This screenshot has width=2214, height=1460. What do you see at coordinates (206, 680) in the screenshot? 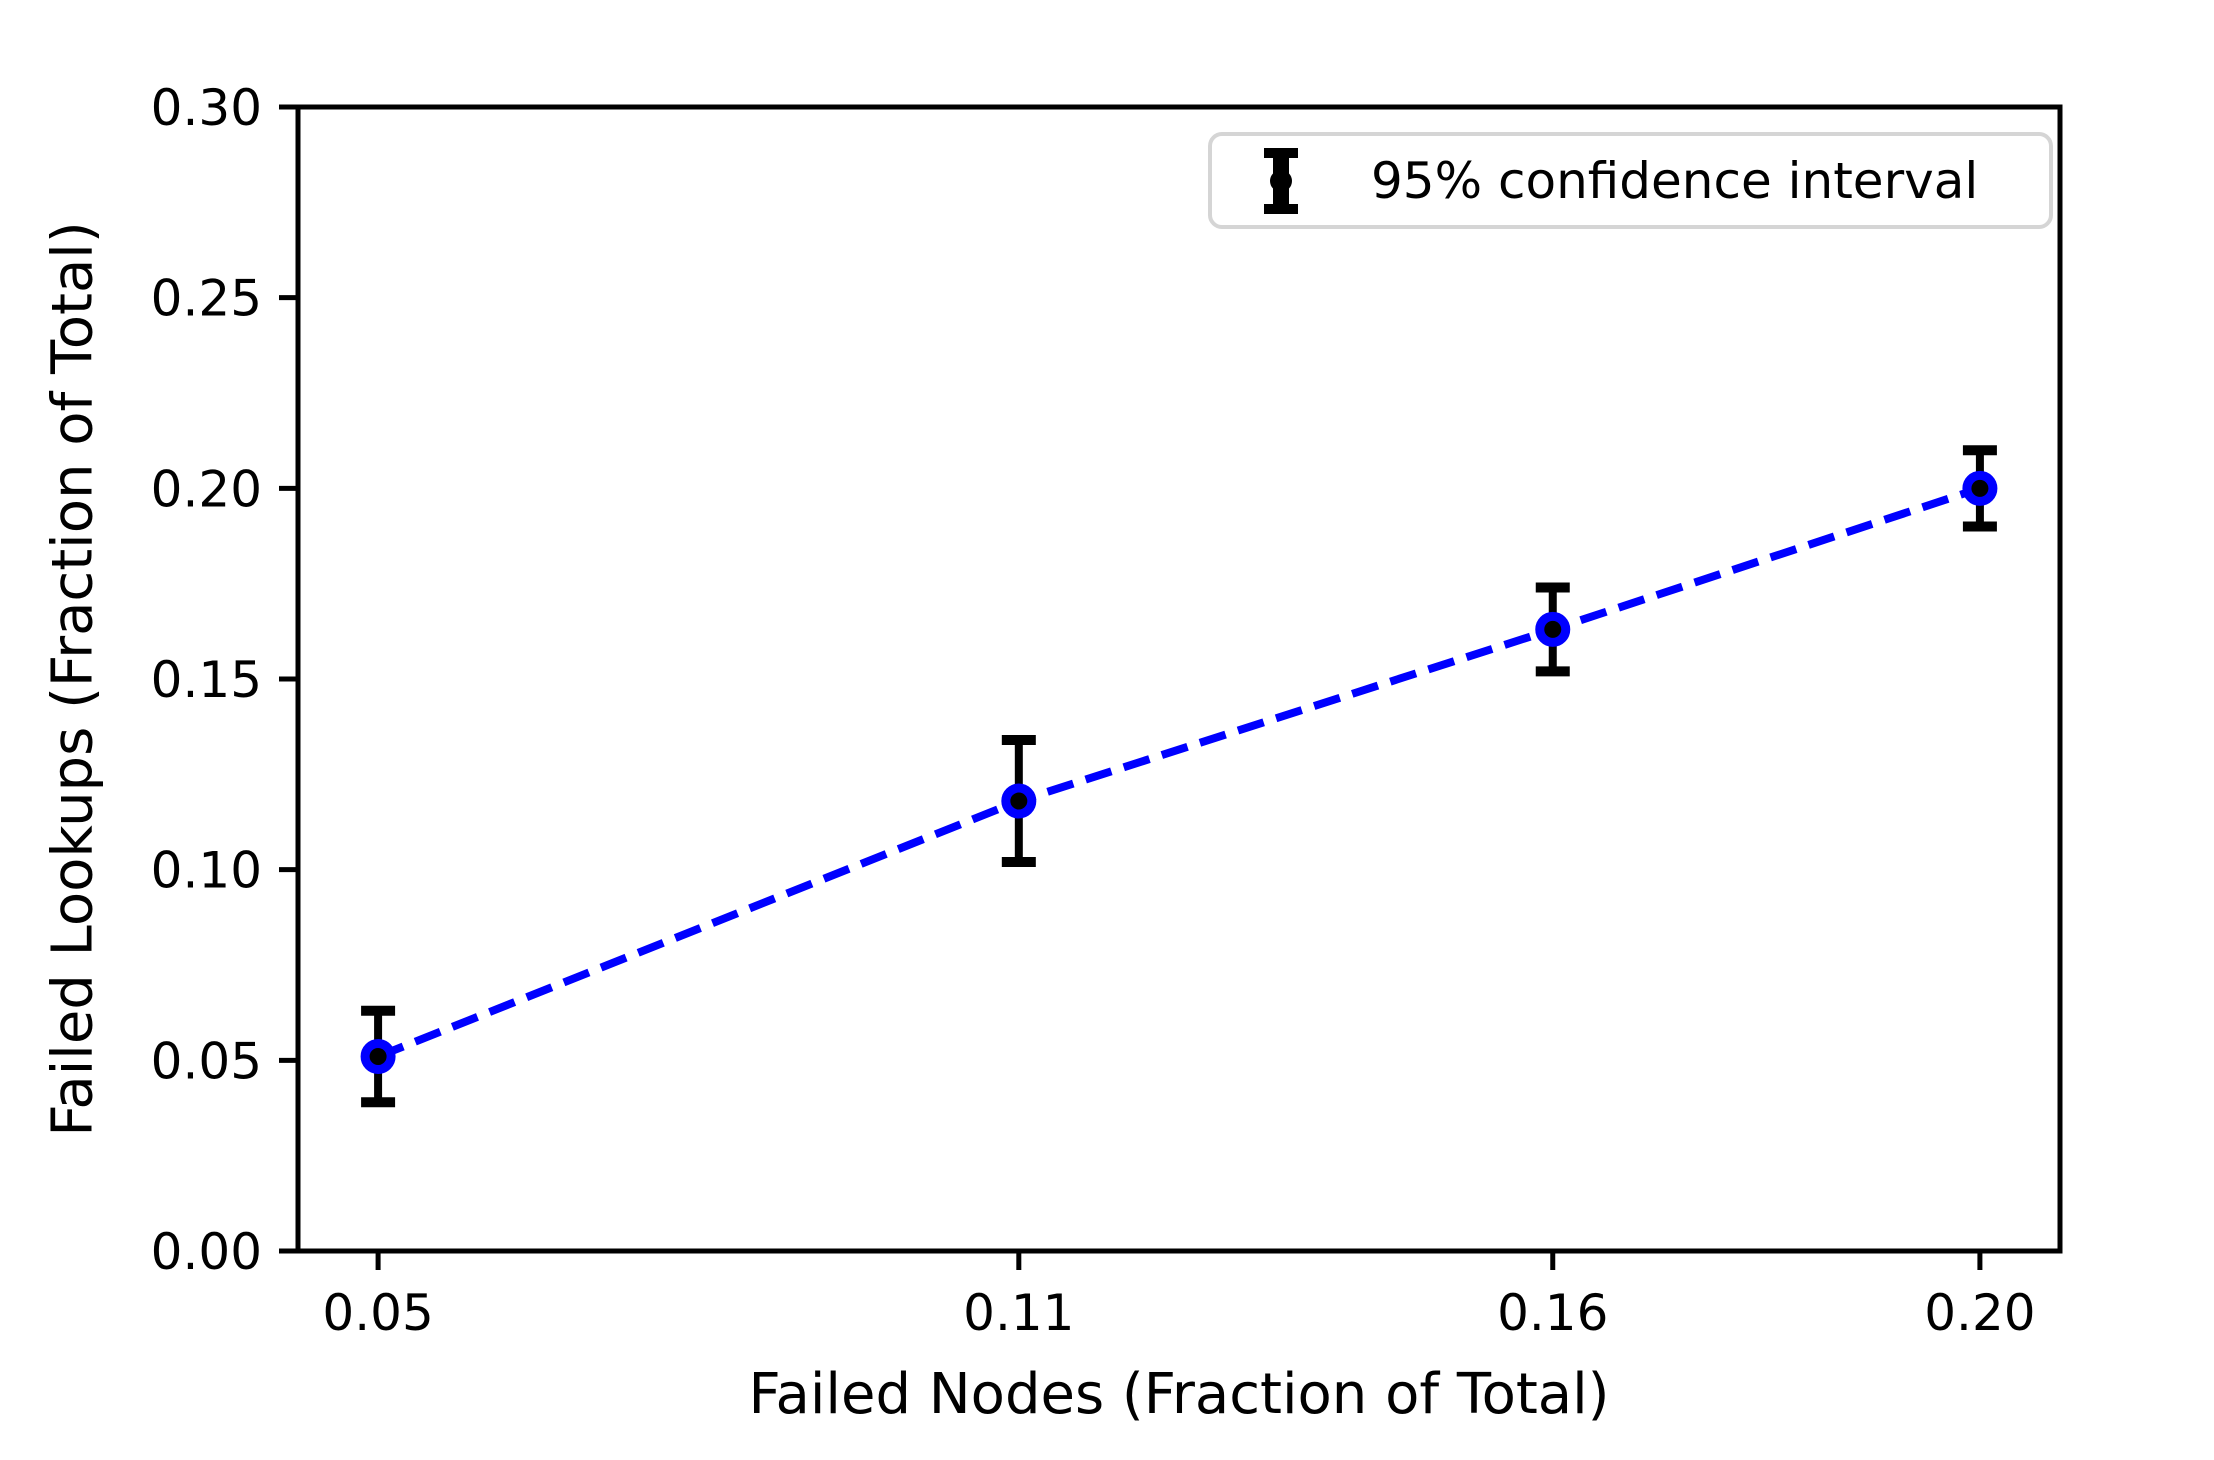
I see `svg-text: 0.15` at bounding box center [206, 680].